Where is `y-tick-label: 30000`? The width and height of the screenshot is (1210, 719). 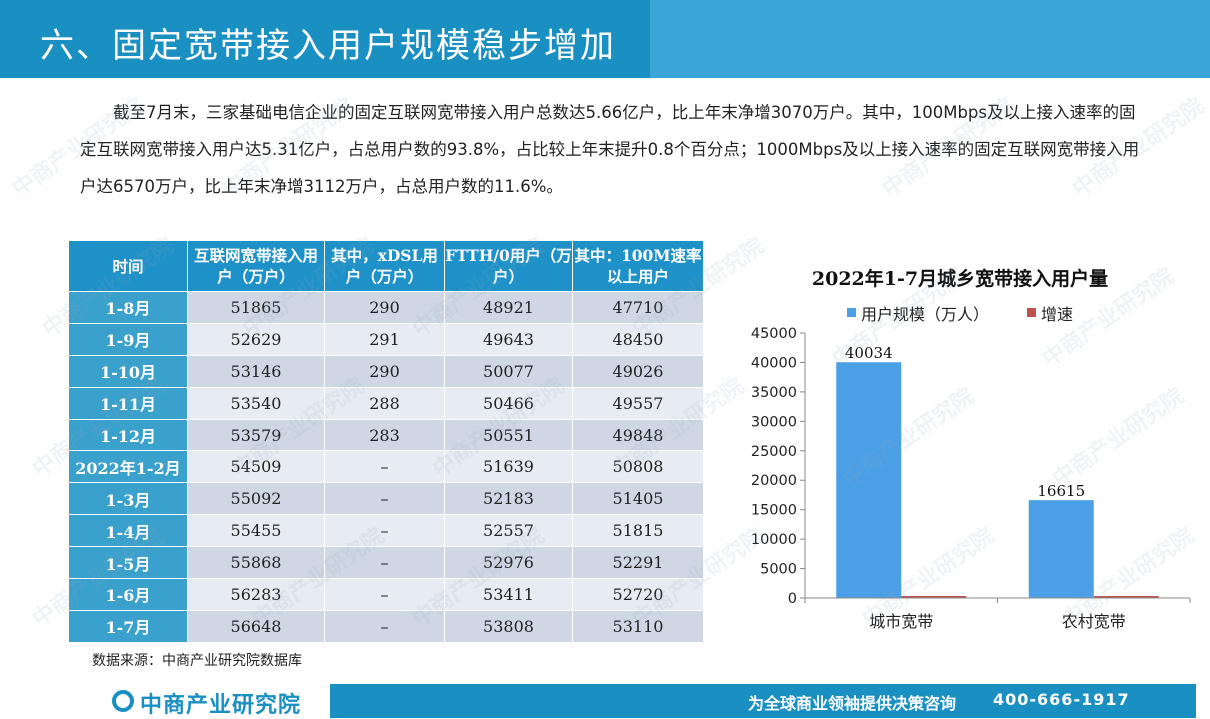
y-tick-label: 30000 is located at coordinates (774, 422).